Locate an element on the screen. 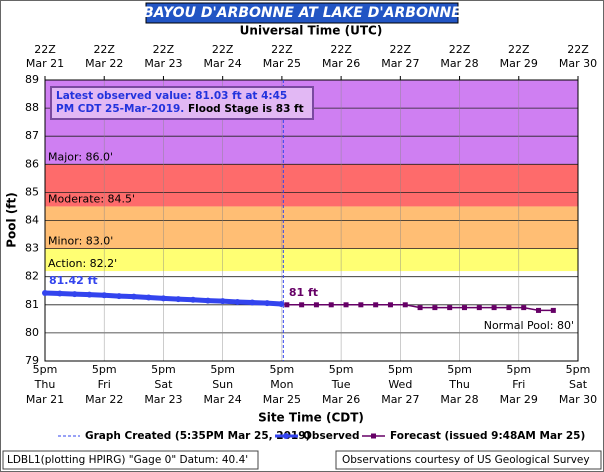 This screenshot has height=472, width=604. y-tick-label: 84 is located at coordinates (32, 220).